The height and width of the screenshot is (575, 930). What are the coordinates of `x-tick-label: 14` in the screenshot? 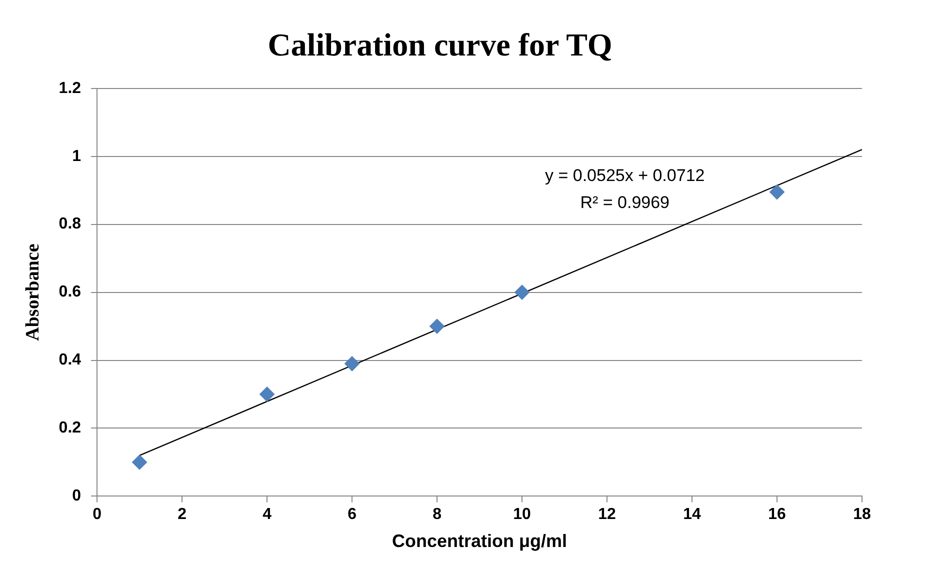 It's located at (692, 515).